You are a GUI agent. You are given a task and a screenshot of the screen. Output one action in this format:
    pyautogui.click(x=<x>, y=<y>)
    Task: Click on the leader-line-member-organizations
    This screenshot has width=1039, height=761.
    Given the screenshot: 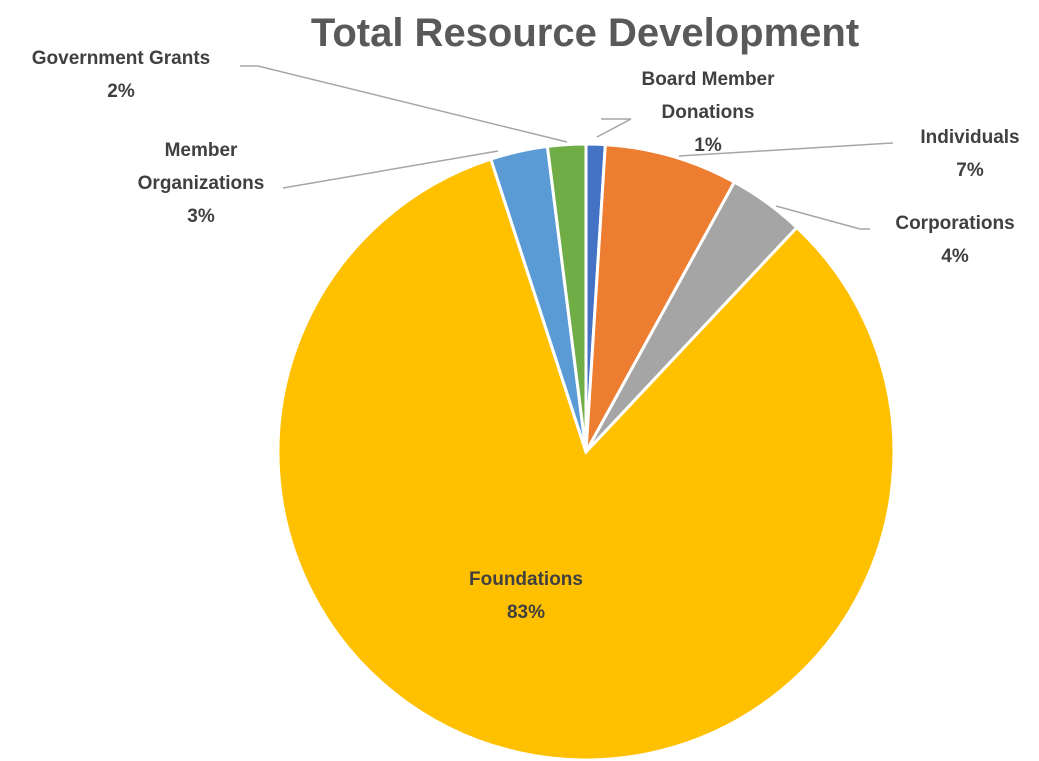 What is the action you would take?
    pyautogui.click(x=390, y=169)
    